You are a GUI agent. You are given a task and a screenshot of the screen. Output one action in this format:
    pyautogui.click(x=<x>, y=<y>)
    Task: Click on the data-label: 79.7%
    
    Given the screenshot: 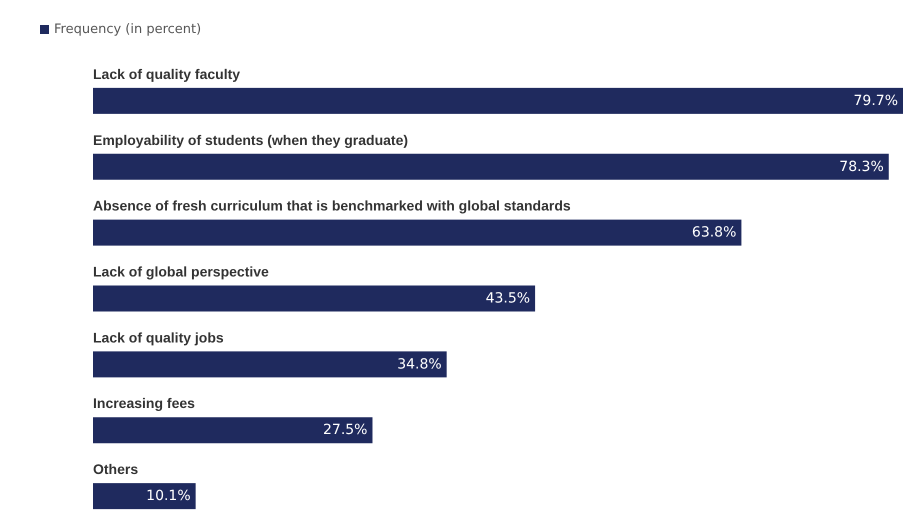 What is the action you would take?
    pyautogui.click(x=876, y=100)
    